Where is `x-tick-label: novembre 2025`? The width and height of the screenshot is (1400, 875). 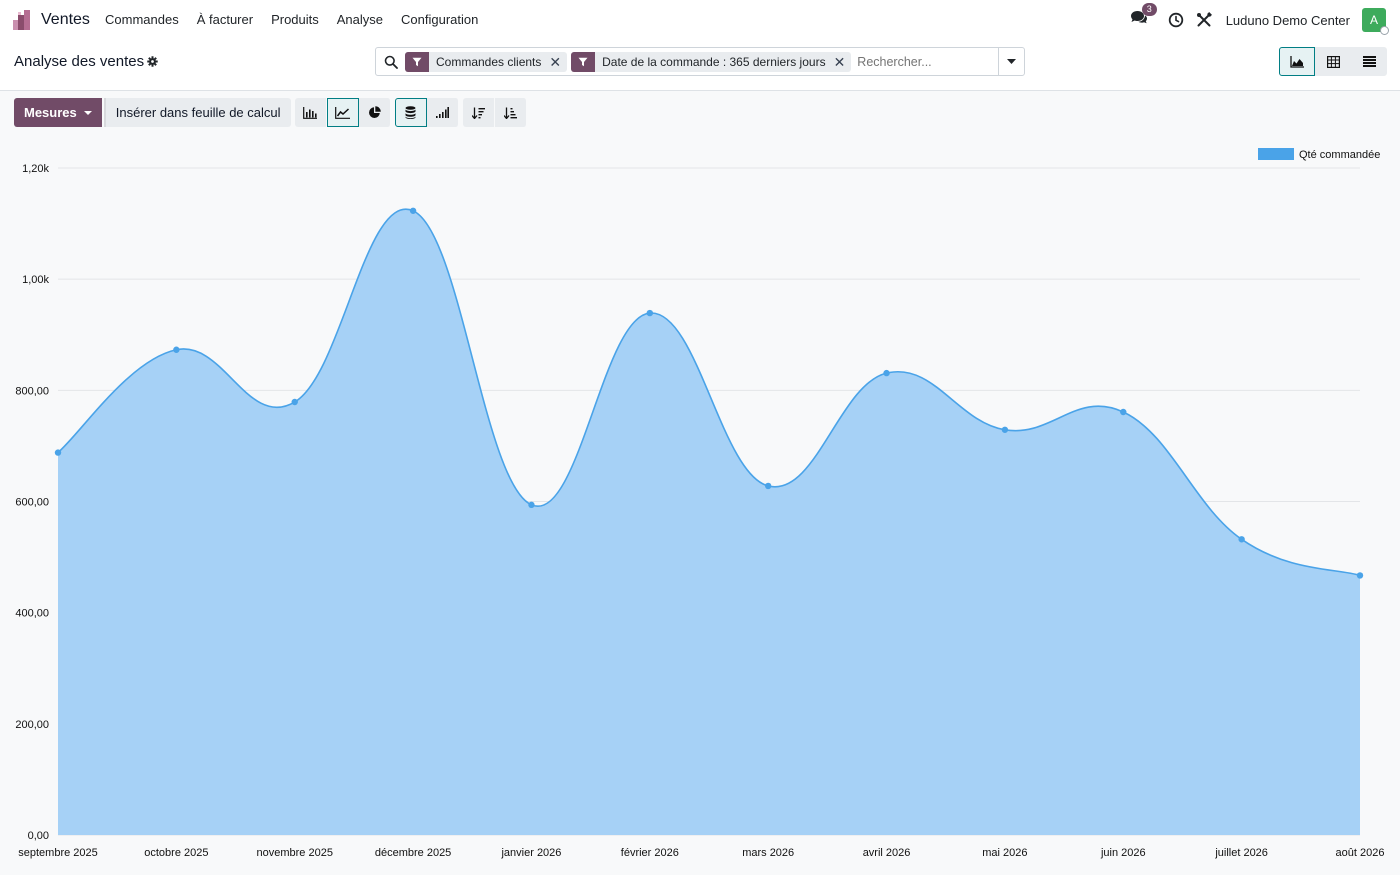 x-tick-label: novembre 2025 is located at coordinates (295, 853).